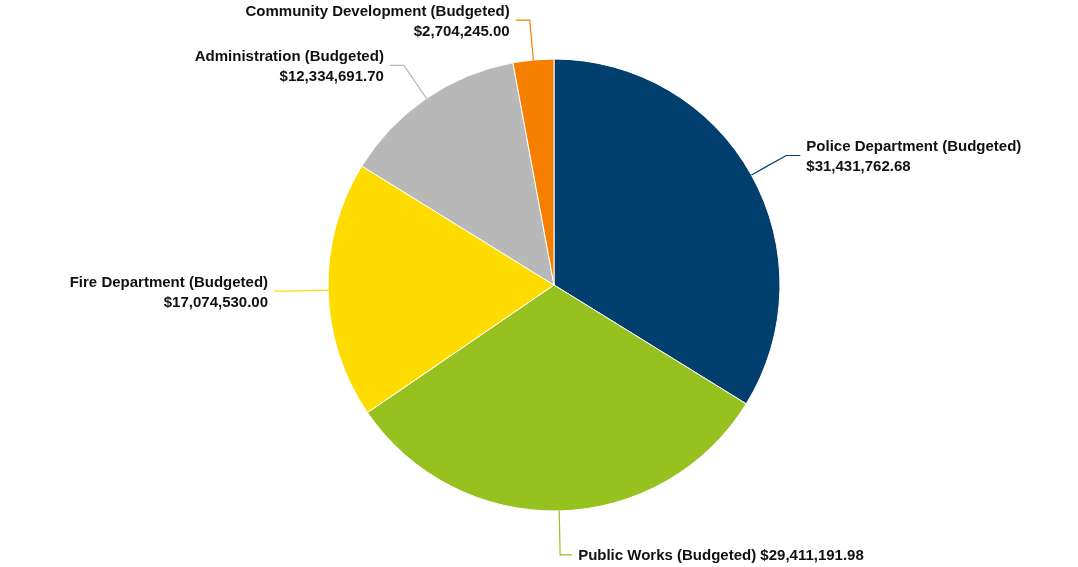 The image size is (1078, 567). I want to click on slice-label: Police Department (Budgeted), so click(914, 146).